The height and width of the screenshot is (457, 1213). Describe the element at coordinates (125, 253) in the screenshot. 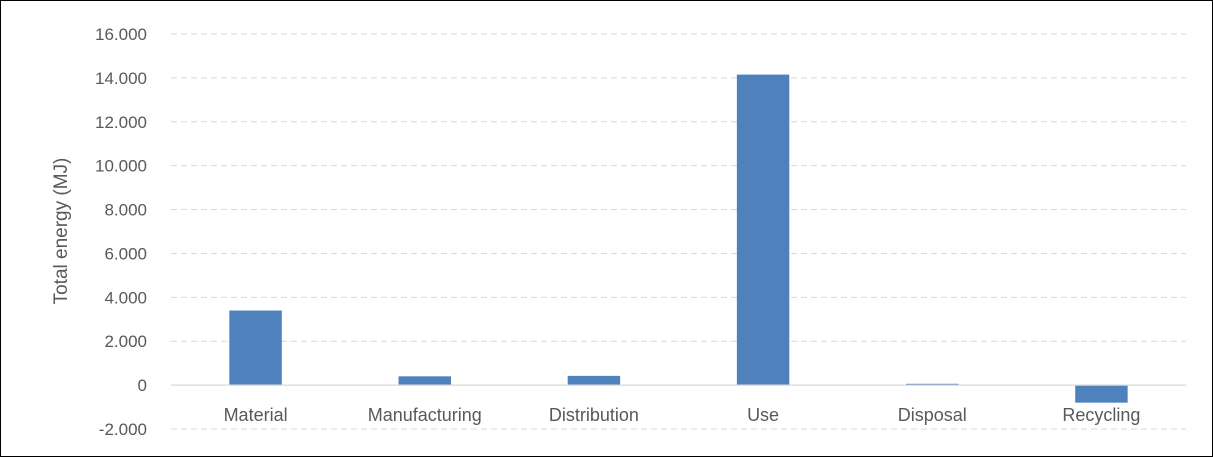

I see `y-tick-label: 6.000` at that location.